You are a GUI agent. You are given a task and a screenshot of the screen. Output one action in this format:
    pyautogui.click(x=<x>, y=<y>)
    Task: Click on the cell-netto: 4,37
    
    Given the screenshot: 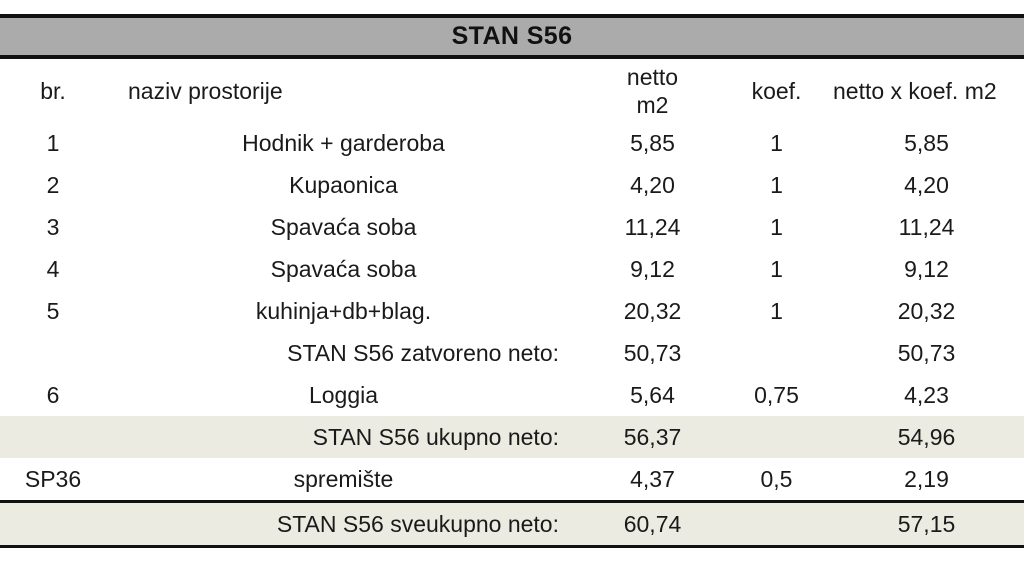 What is the action you would take?
    pyautogui.click(x=652, y=480)
    